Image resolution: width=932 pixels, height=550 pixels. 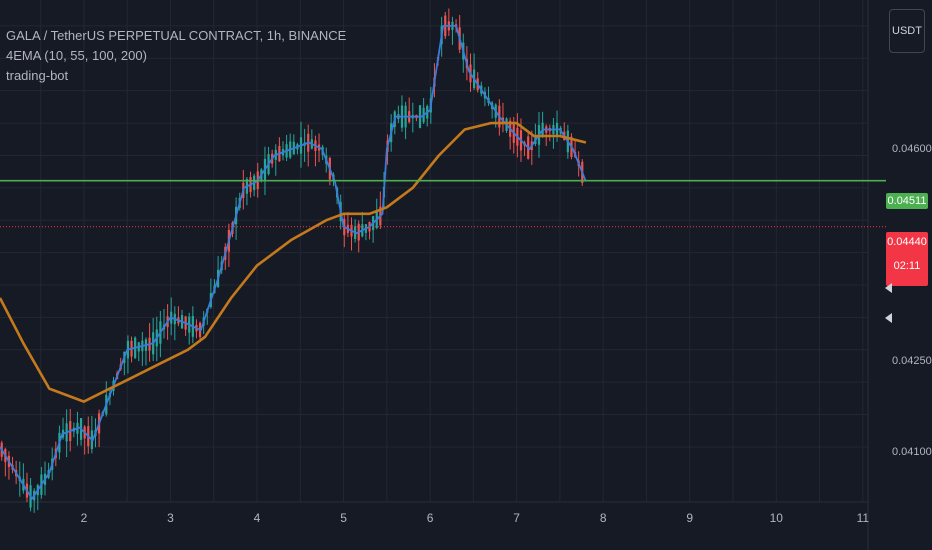 What do you see at coordinates (76, 55) in the screenshot?
I see `indicator-label: 4EMA (10, 55, 100, 200)` at bounding box center [76, 55].